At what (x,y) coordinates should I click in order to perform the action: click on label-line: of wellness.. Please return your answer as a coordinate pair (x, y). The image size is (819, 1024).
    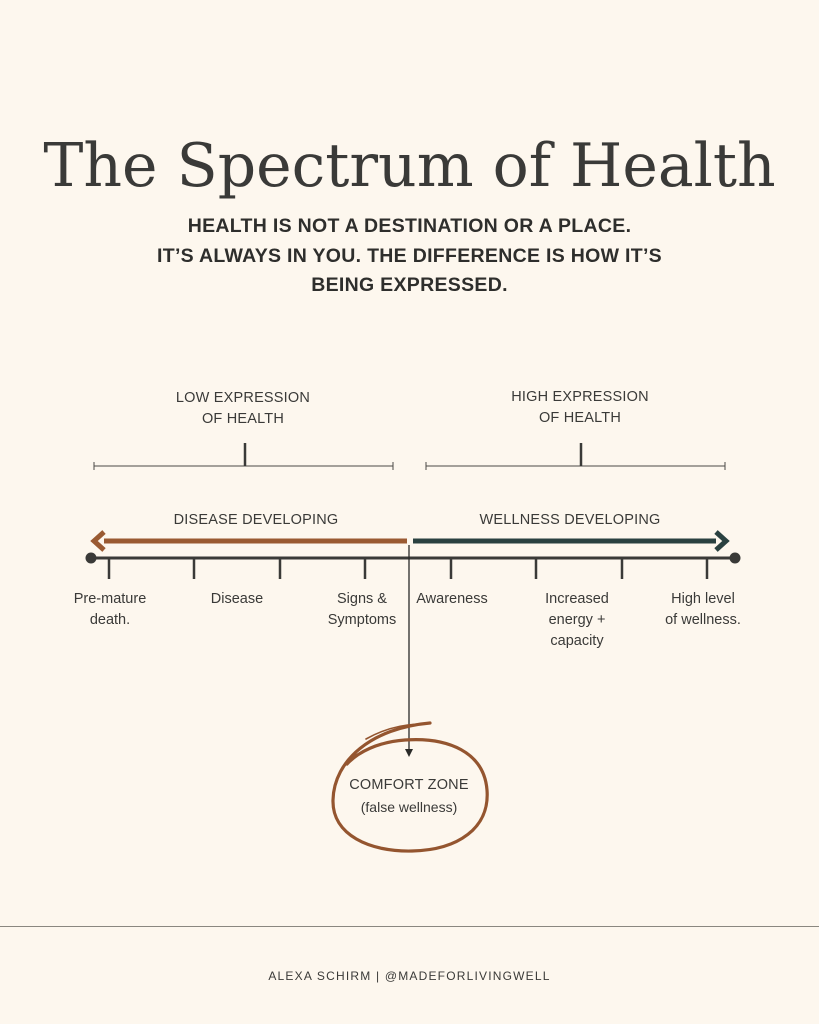
    Looking at the image, I should click on (703, 620).